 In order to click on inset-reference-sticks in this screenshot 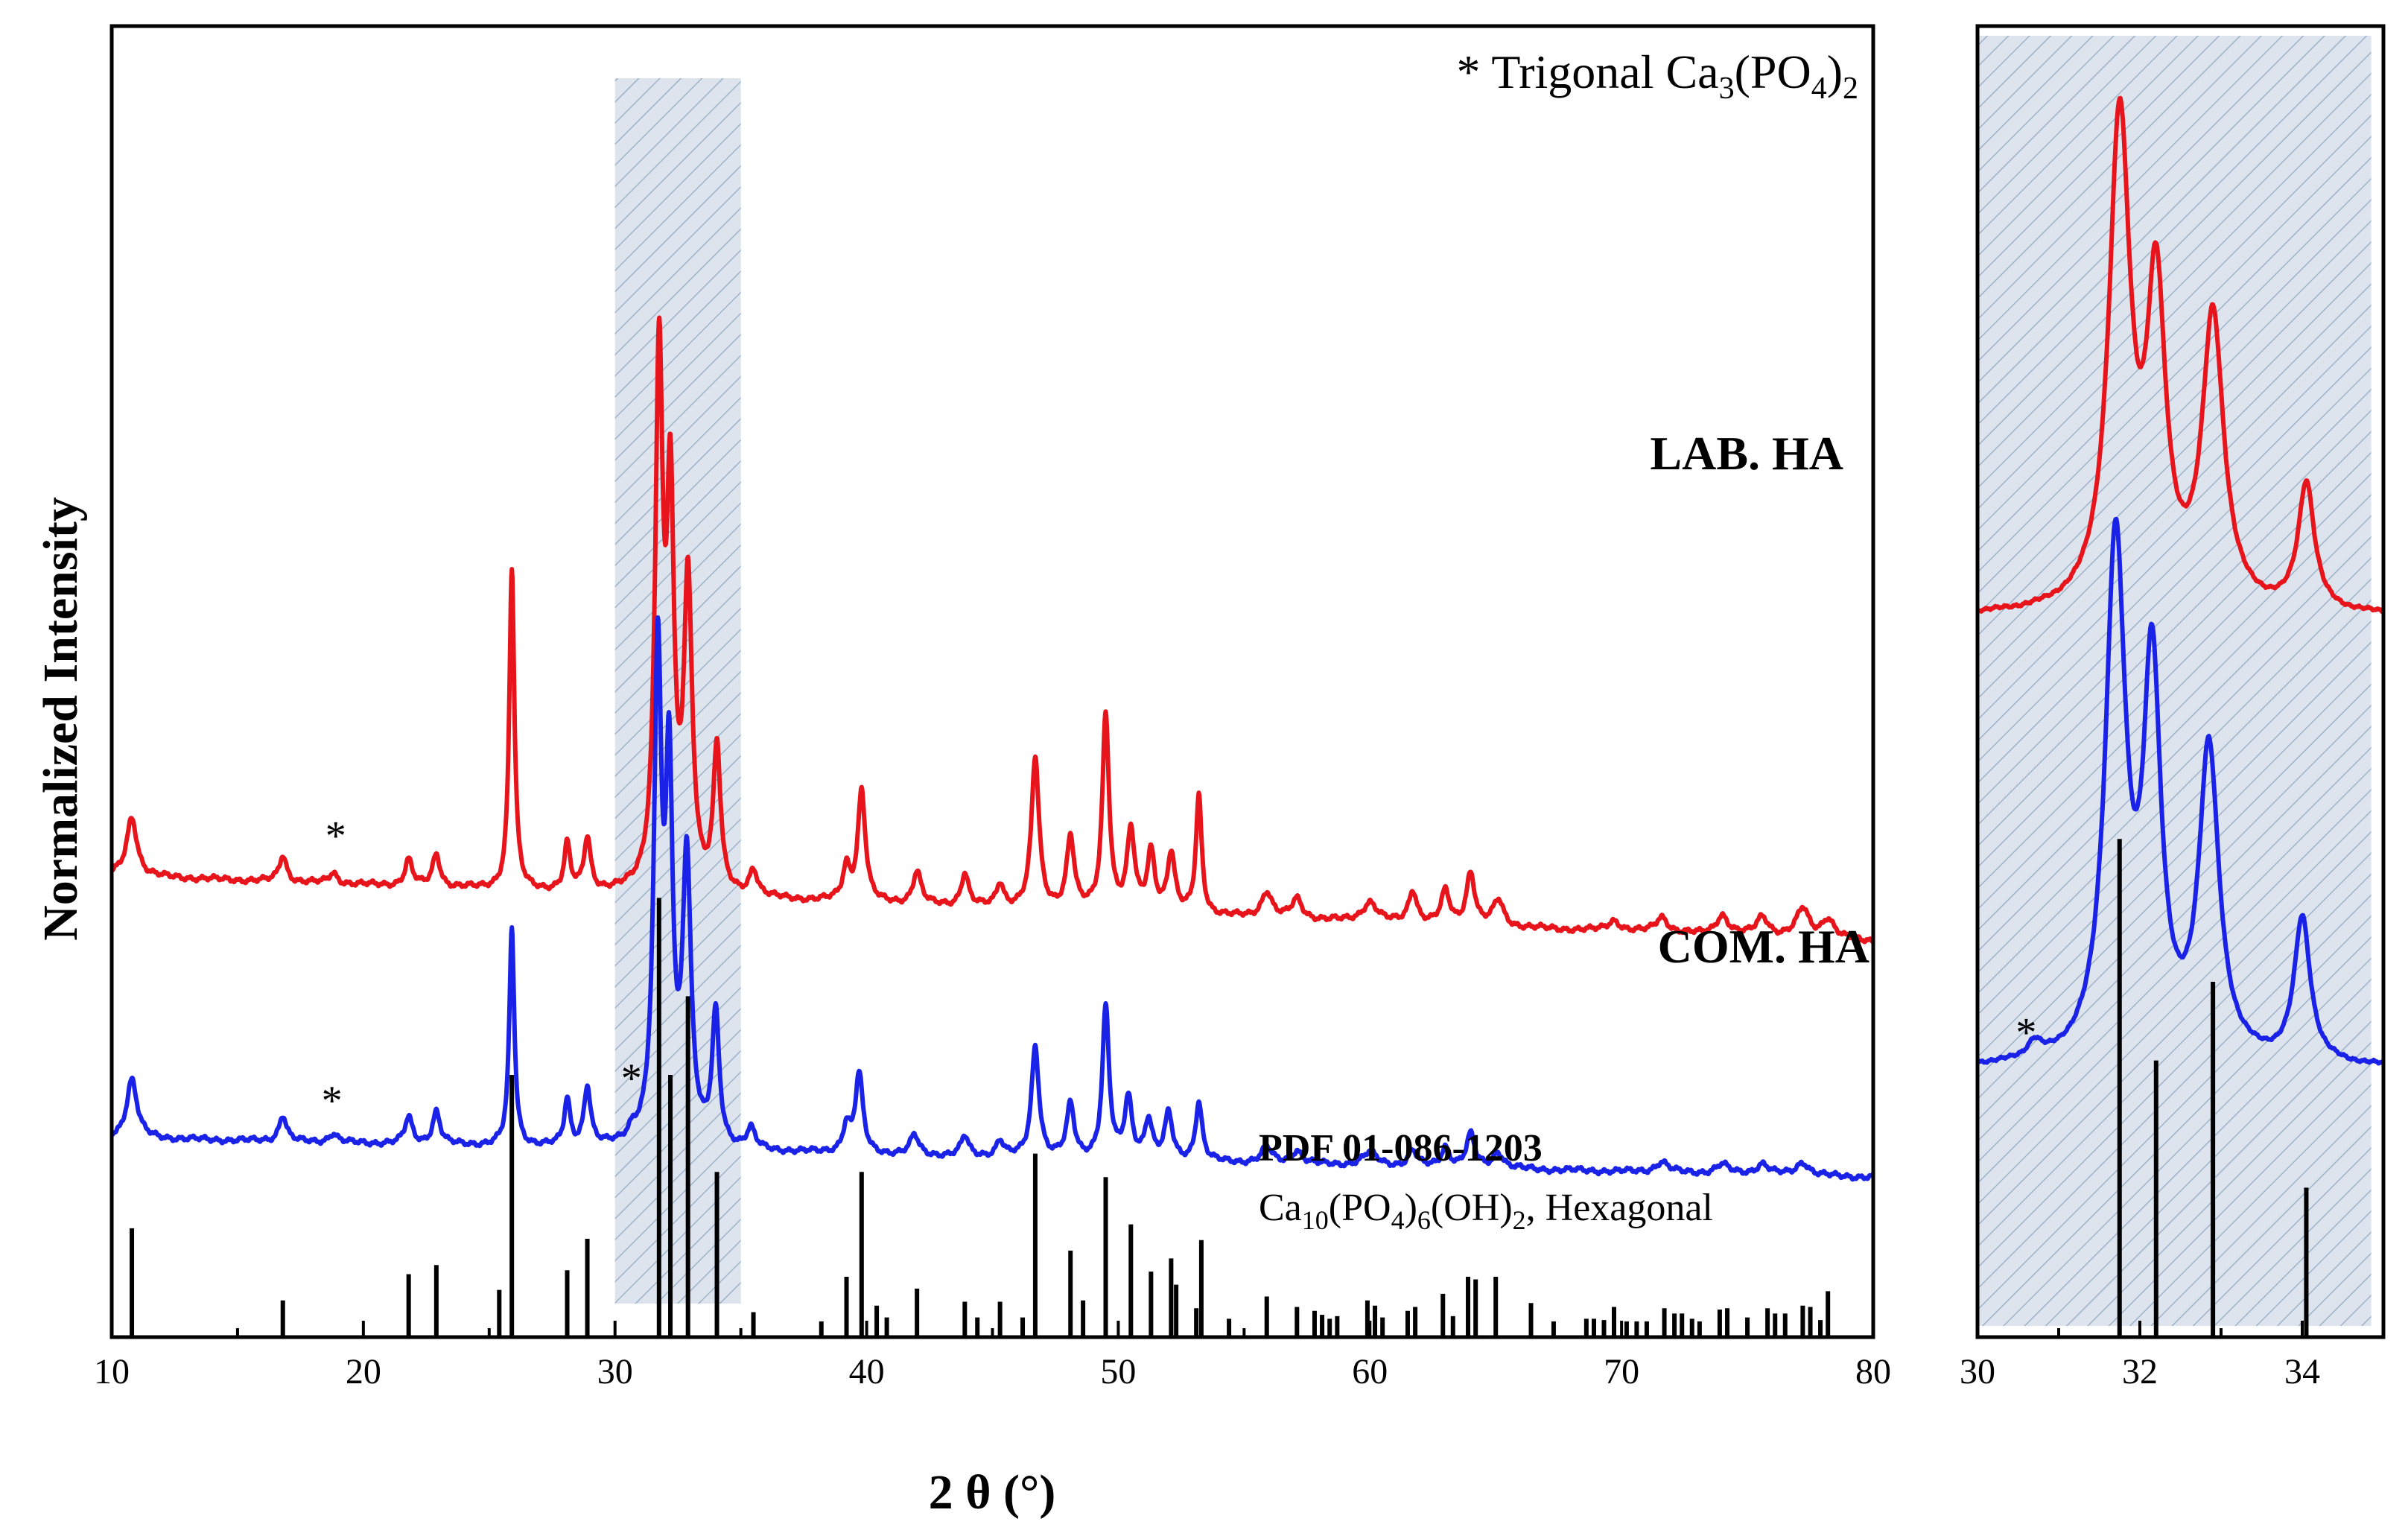, I will do `click(2213, 1088)`.